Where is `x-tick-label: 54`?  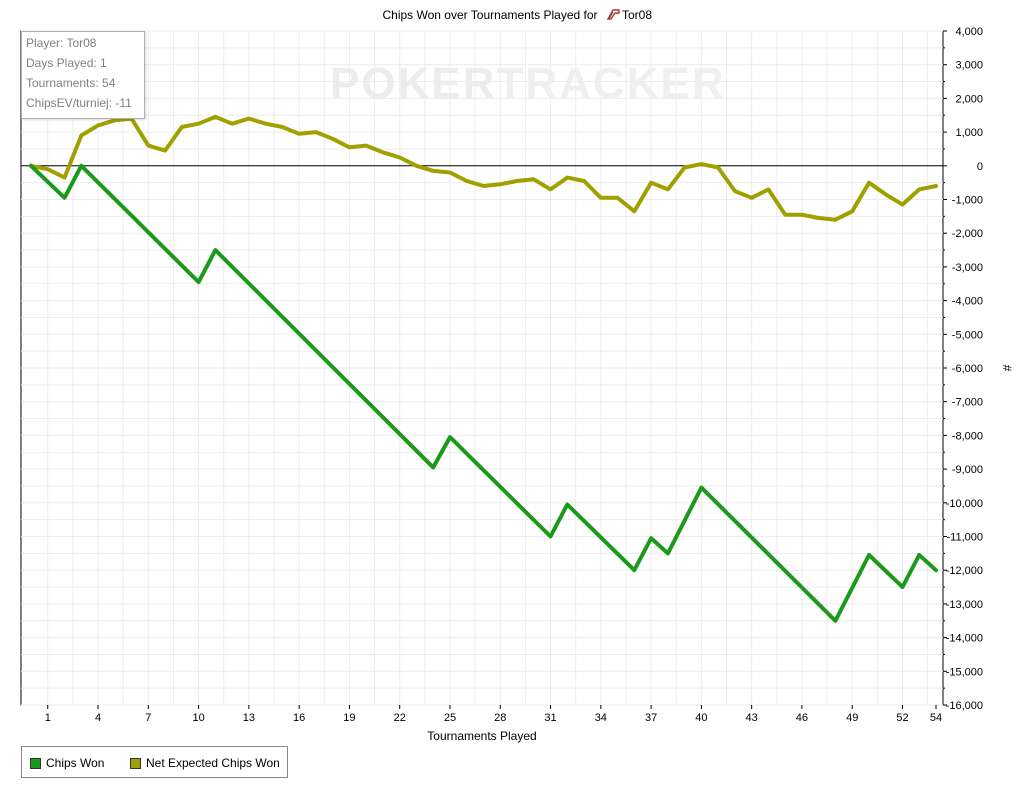 x-tick-label: 54 is located at coordinates (936, 718).